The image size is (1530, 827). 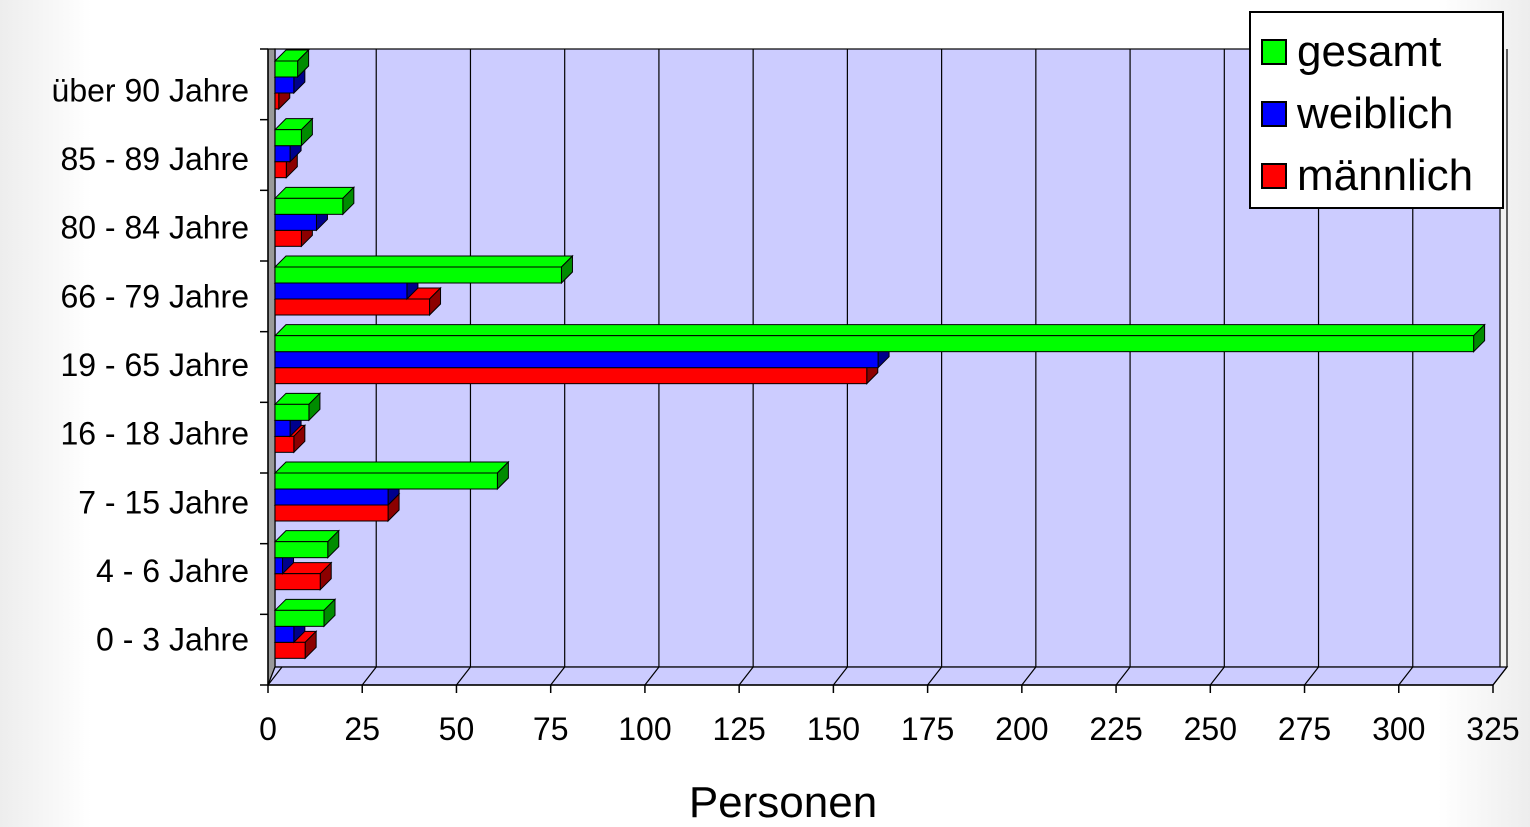 I want to click on legend-item: weiblich, so click(x=1381, y=114).